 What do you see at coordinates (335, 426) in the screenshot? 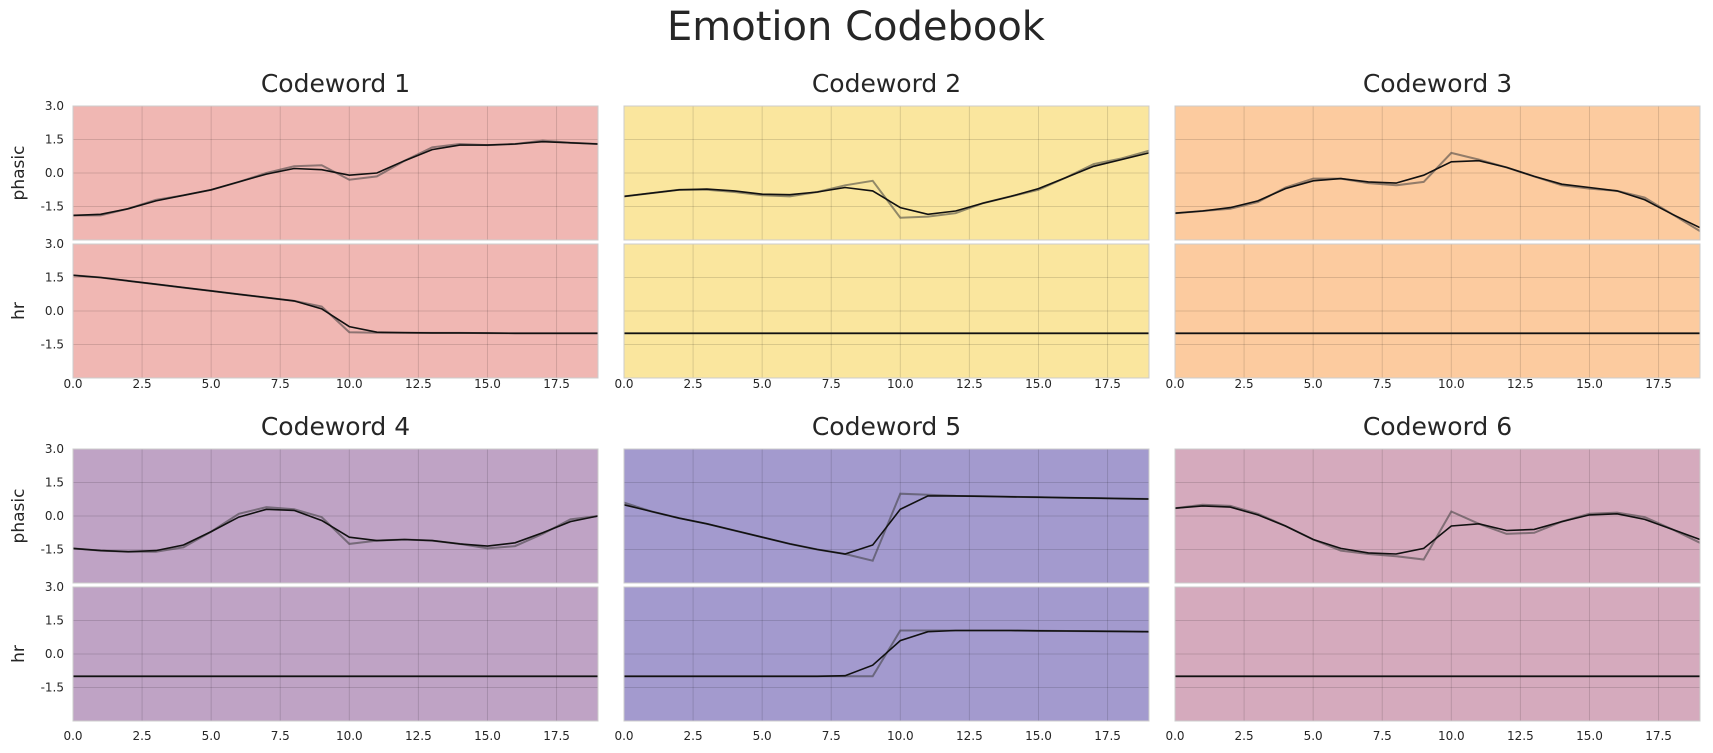
I see `panel-title: Codeword 4` at bounding box center [335, 426].